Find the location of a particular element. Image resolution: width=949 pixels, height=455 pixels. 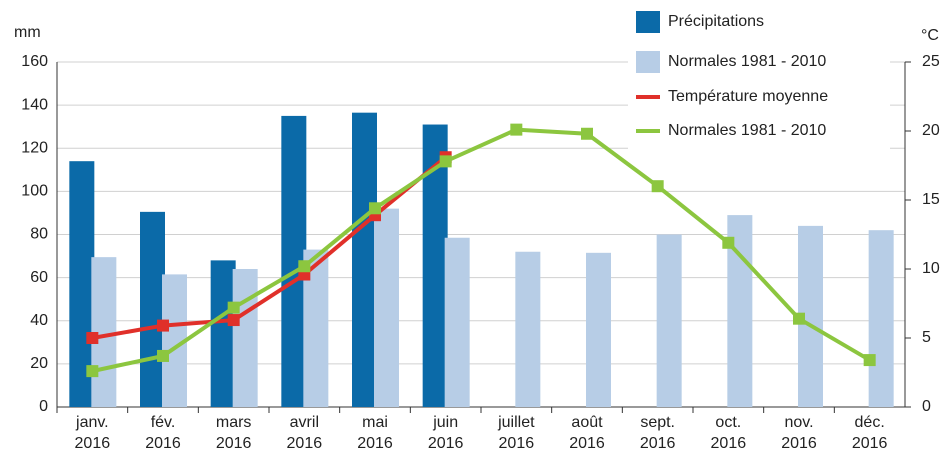

y2-tick-label: 10 is located at coordinates (931, 268).